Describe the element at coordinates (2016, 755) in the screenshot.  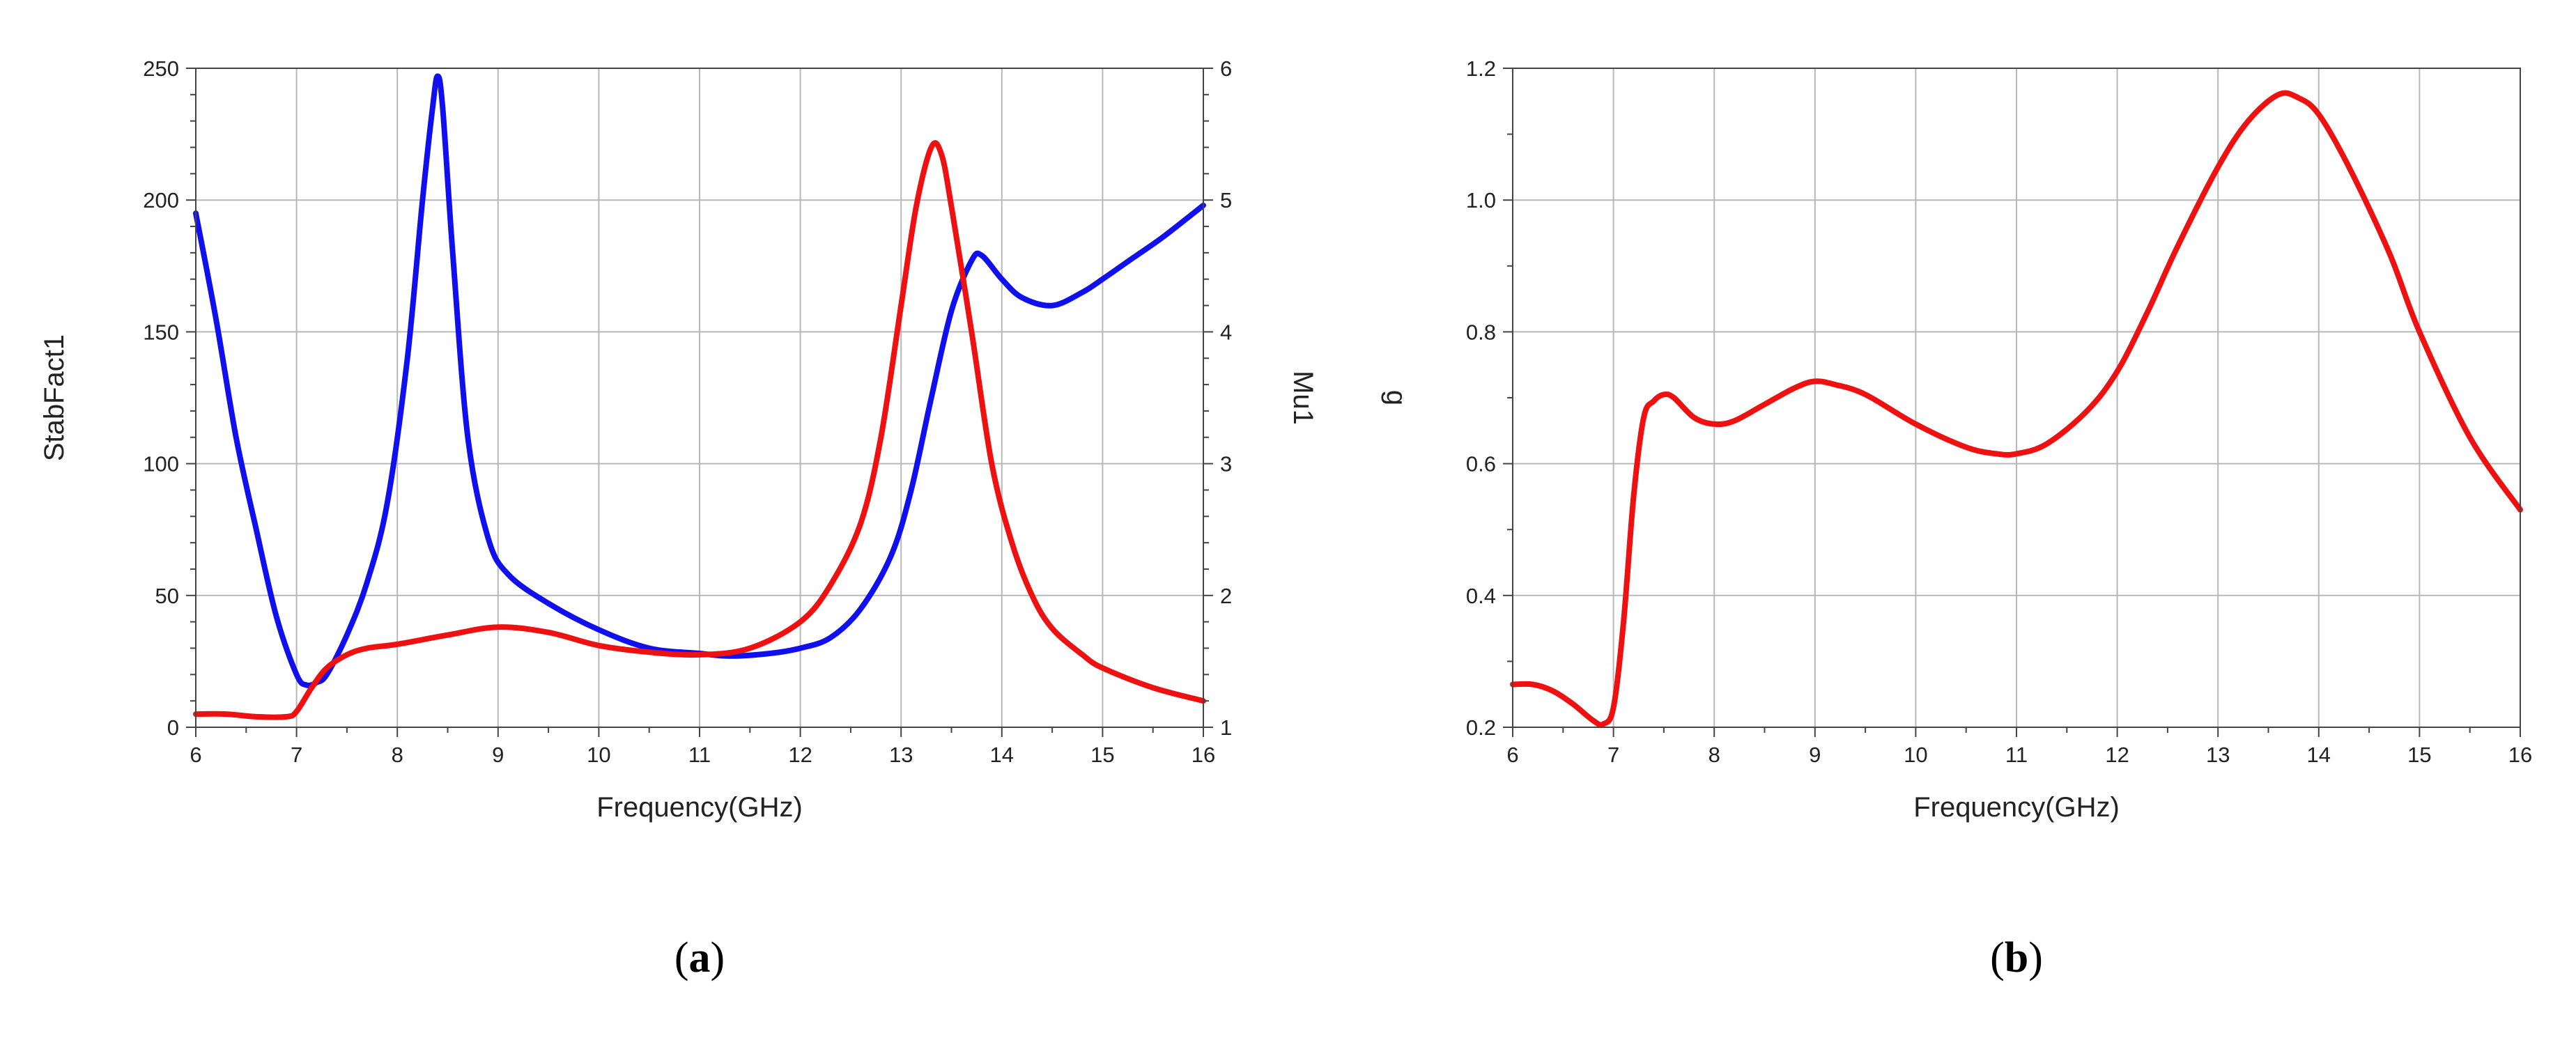
I see `b-x-tick-label: 11` at that location.